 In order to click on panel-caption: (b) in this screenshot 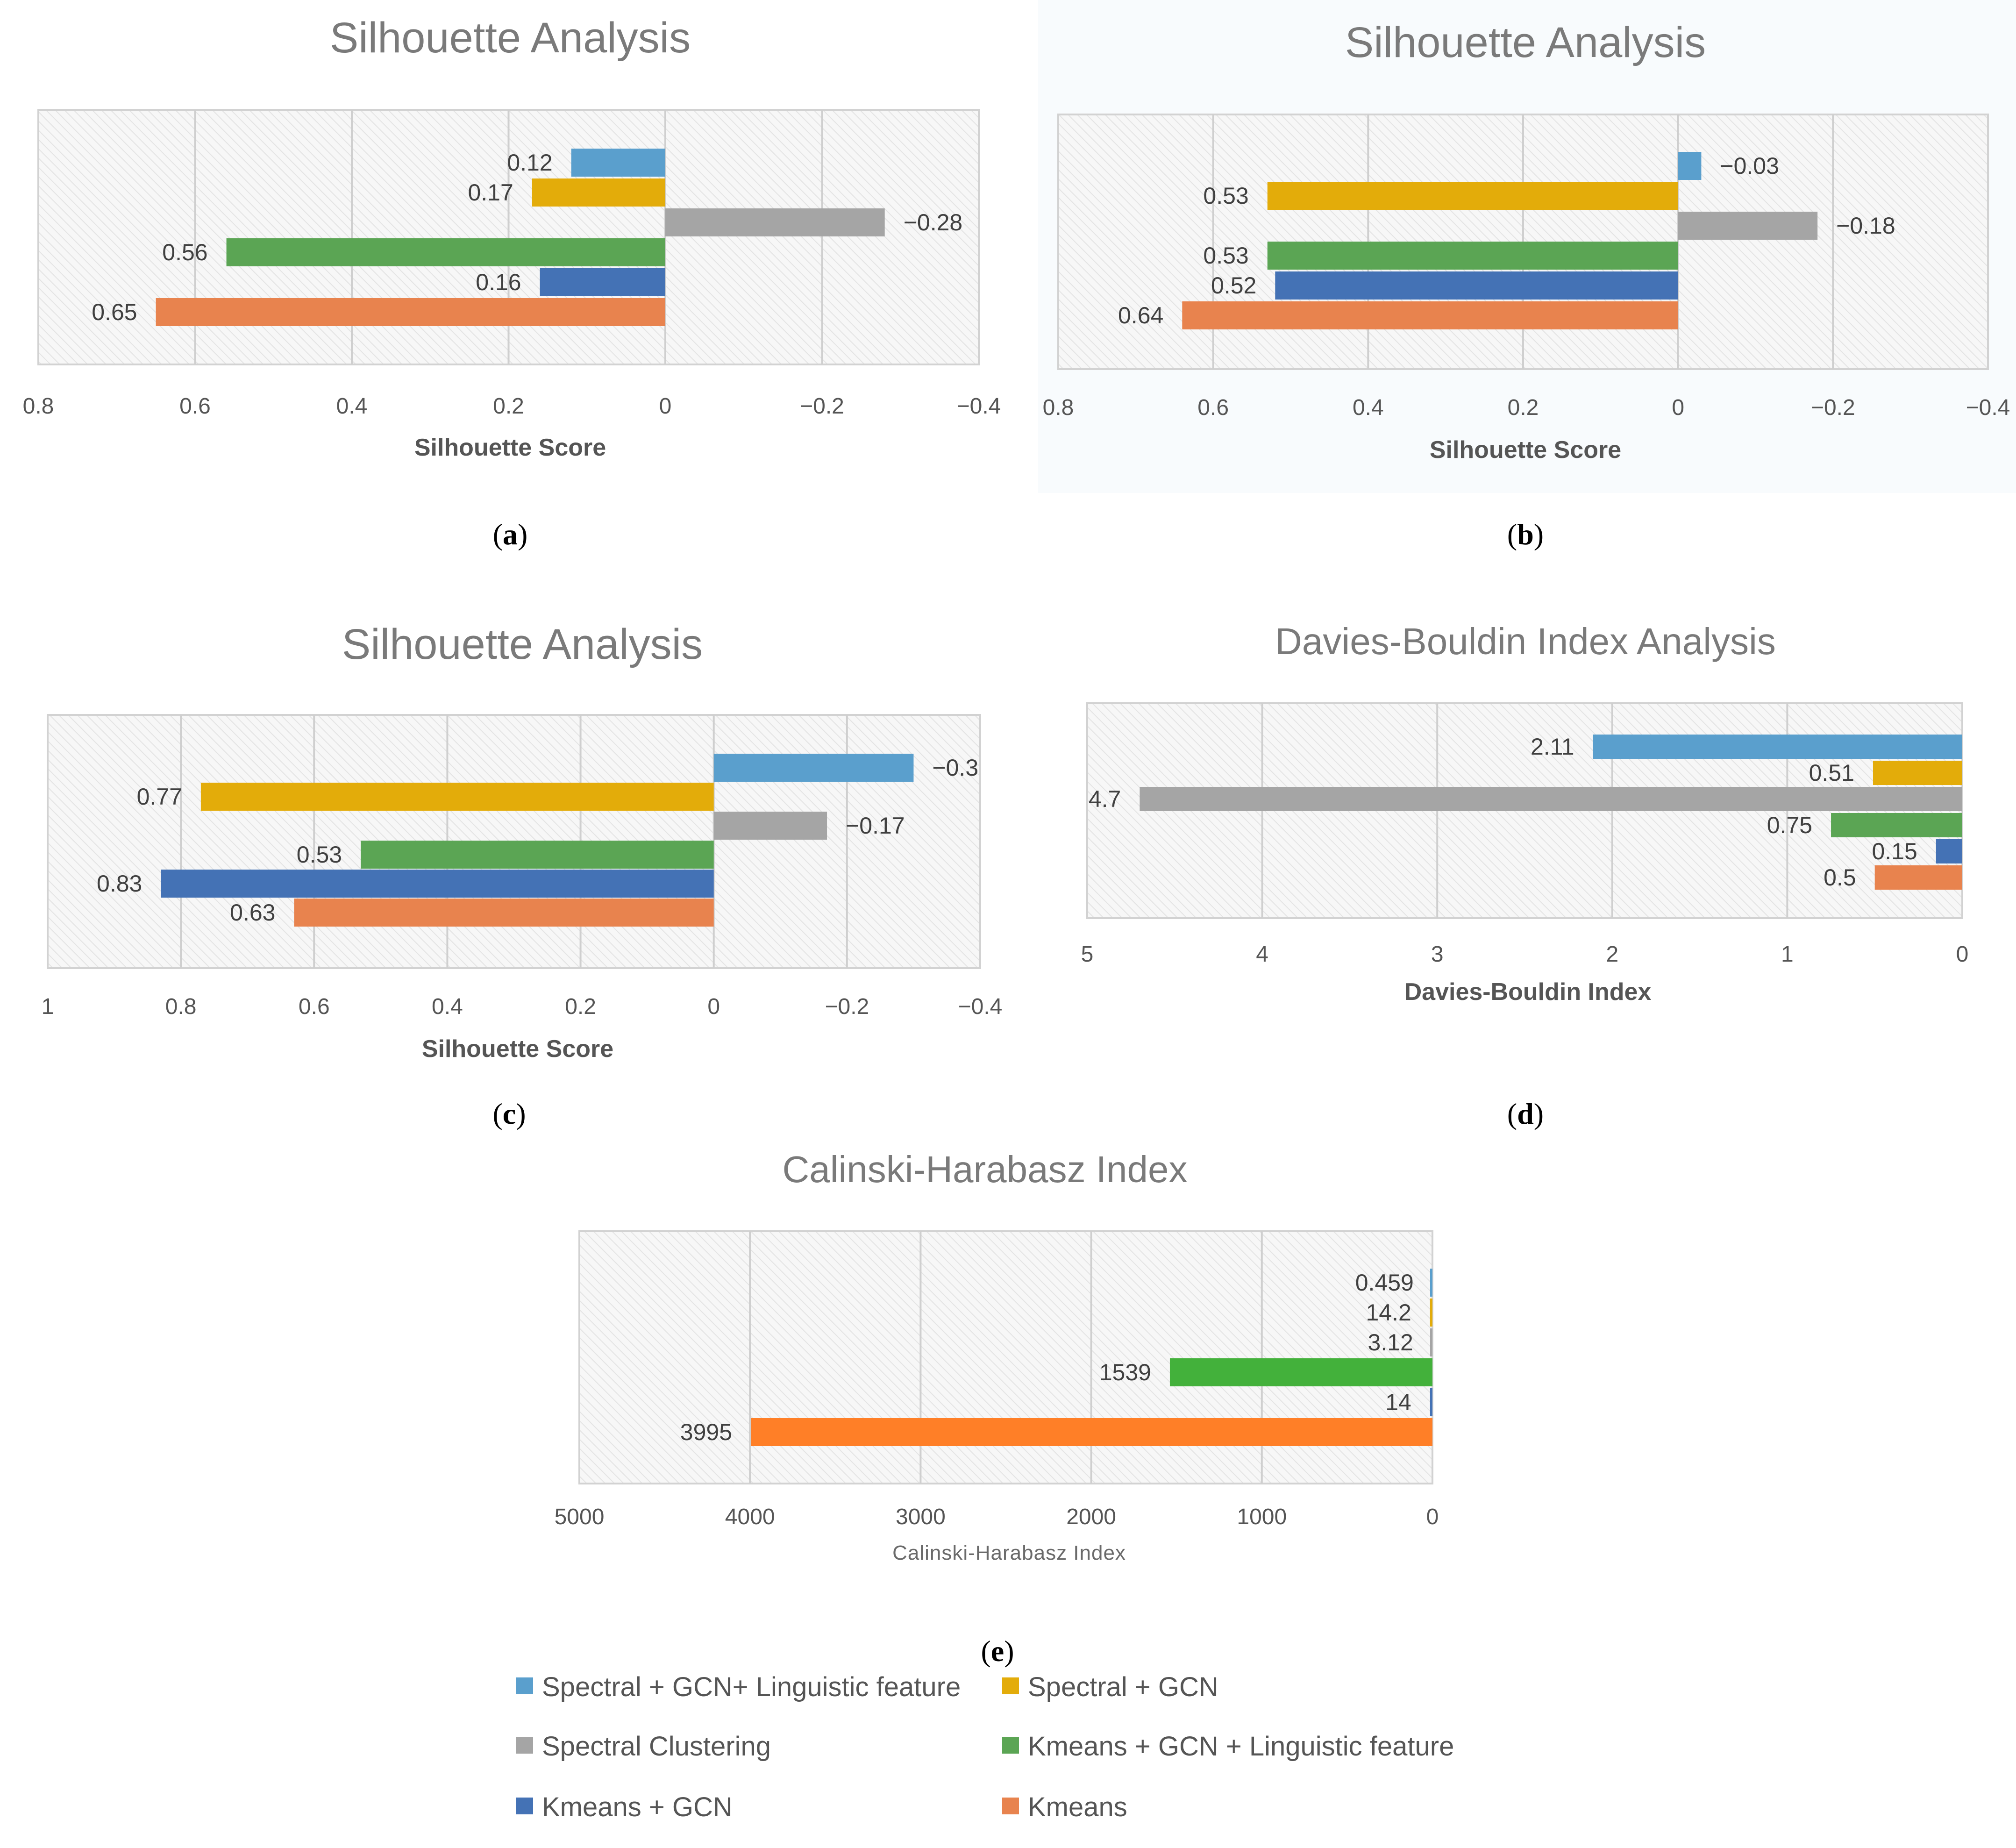, I will do `click(1525, 534)`.